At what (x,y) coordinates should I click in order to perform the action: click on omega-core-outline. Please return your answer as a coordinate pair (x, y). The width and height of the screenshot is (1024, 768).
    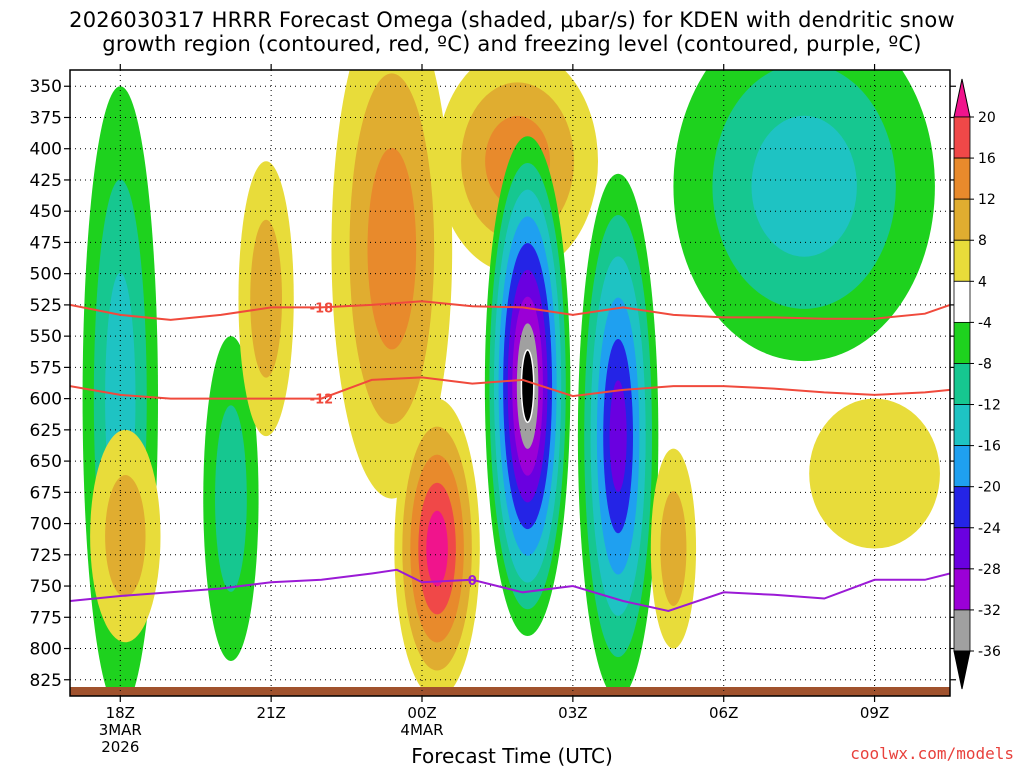
    Looking at the image, I should click on (527, 386).